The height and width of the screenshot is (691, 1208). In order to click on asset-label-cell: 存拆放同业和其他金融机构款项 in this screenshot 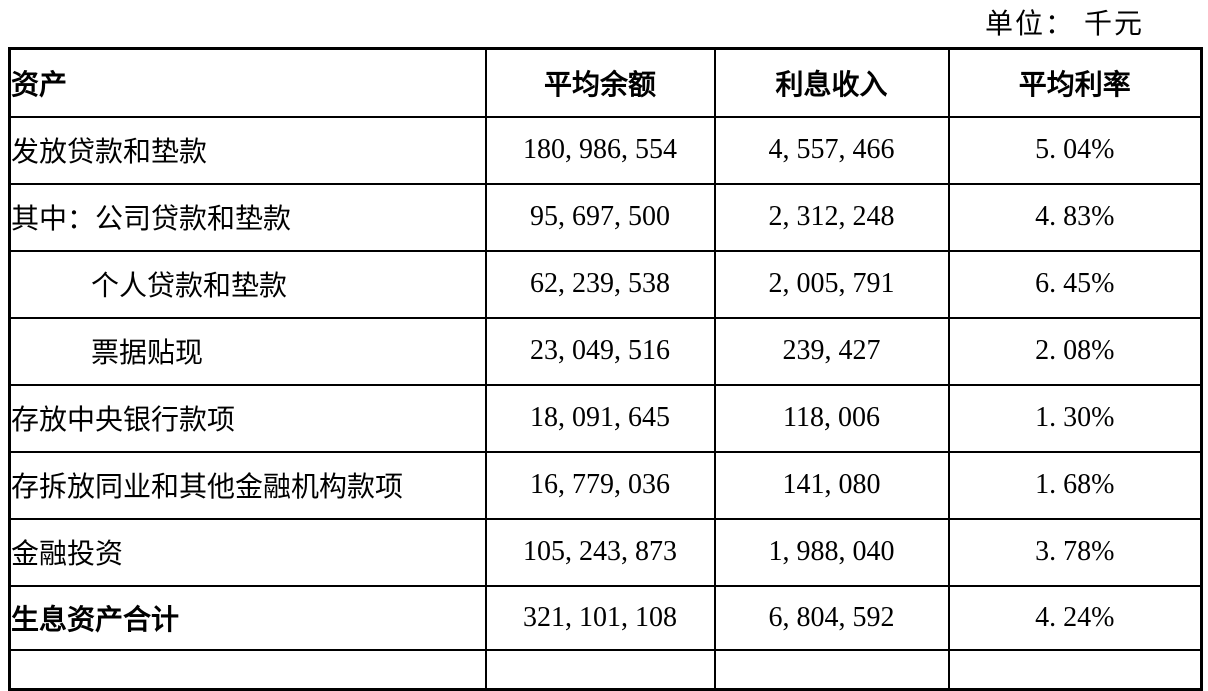, I will do `click(247, 485)`.